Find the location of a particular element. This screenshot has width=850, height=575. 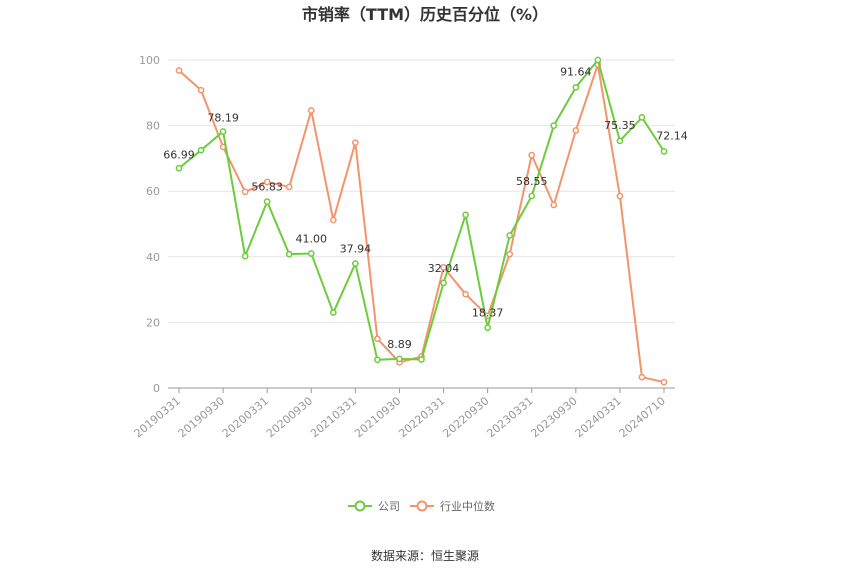

y-tick-label: 0 is located at coordinates (156, 388).